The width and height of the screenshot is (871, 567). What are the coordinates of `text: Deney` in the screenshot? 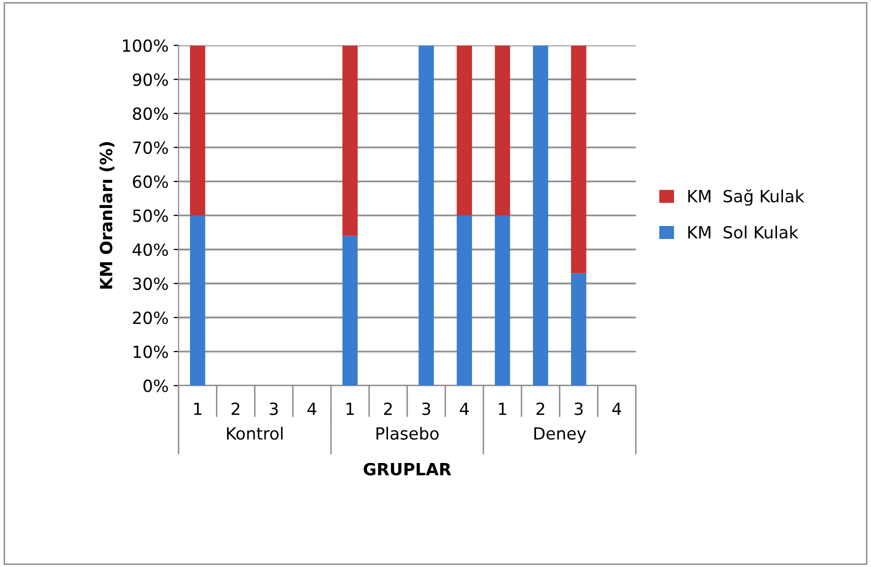 It's located at (560, 435).